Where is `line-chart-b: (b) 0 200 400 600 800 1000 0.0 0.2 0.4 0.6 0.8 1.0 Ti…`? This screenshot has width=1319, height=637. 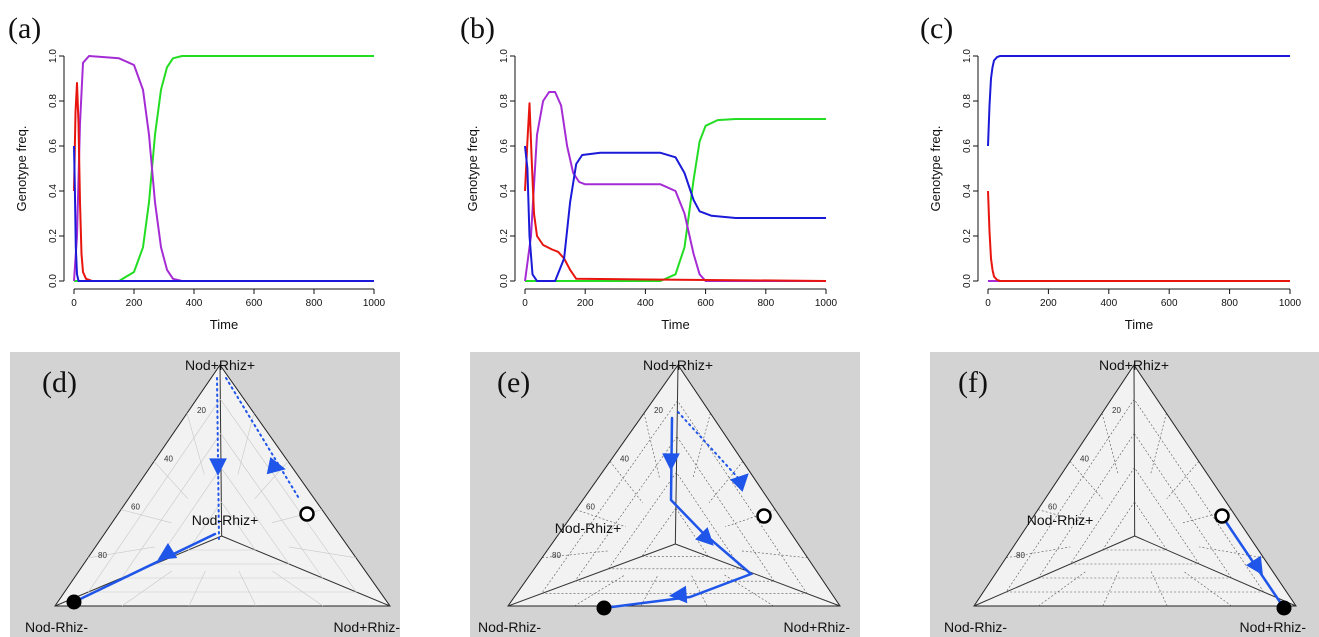 line-chart-b: (b) 0 200 400 600 800 1000 0.0 0.2 0.4 0.6 0.8 1.0 Ti… is located at coordinates (649, 172).